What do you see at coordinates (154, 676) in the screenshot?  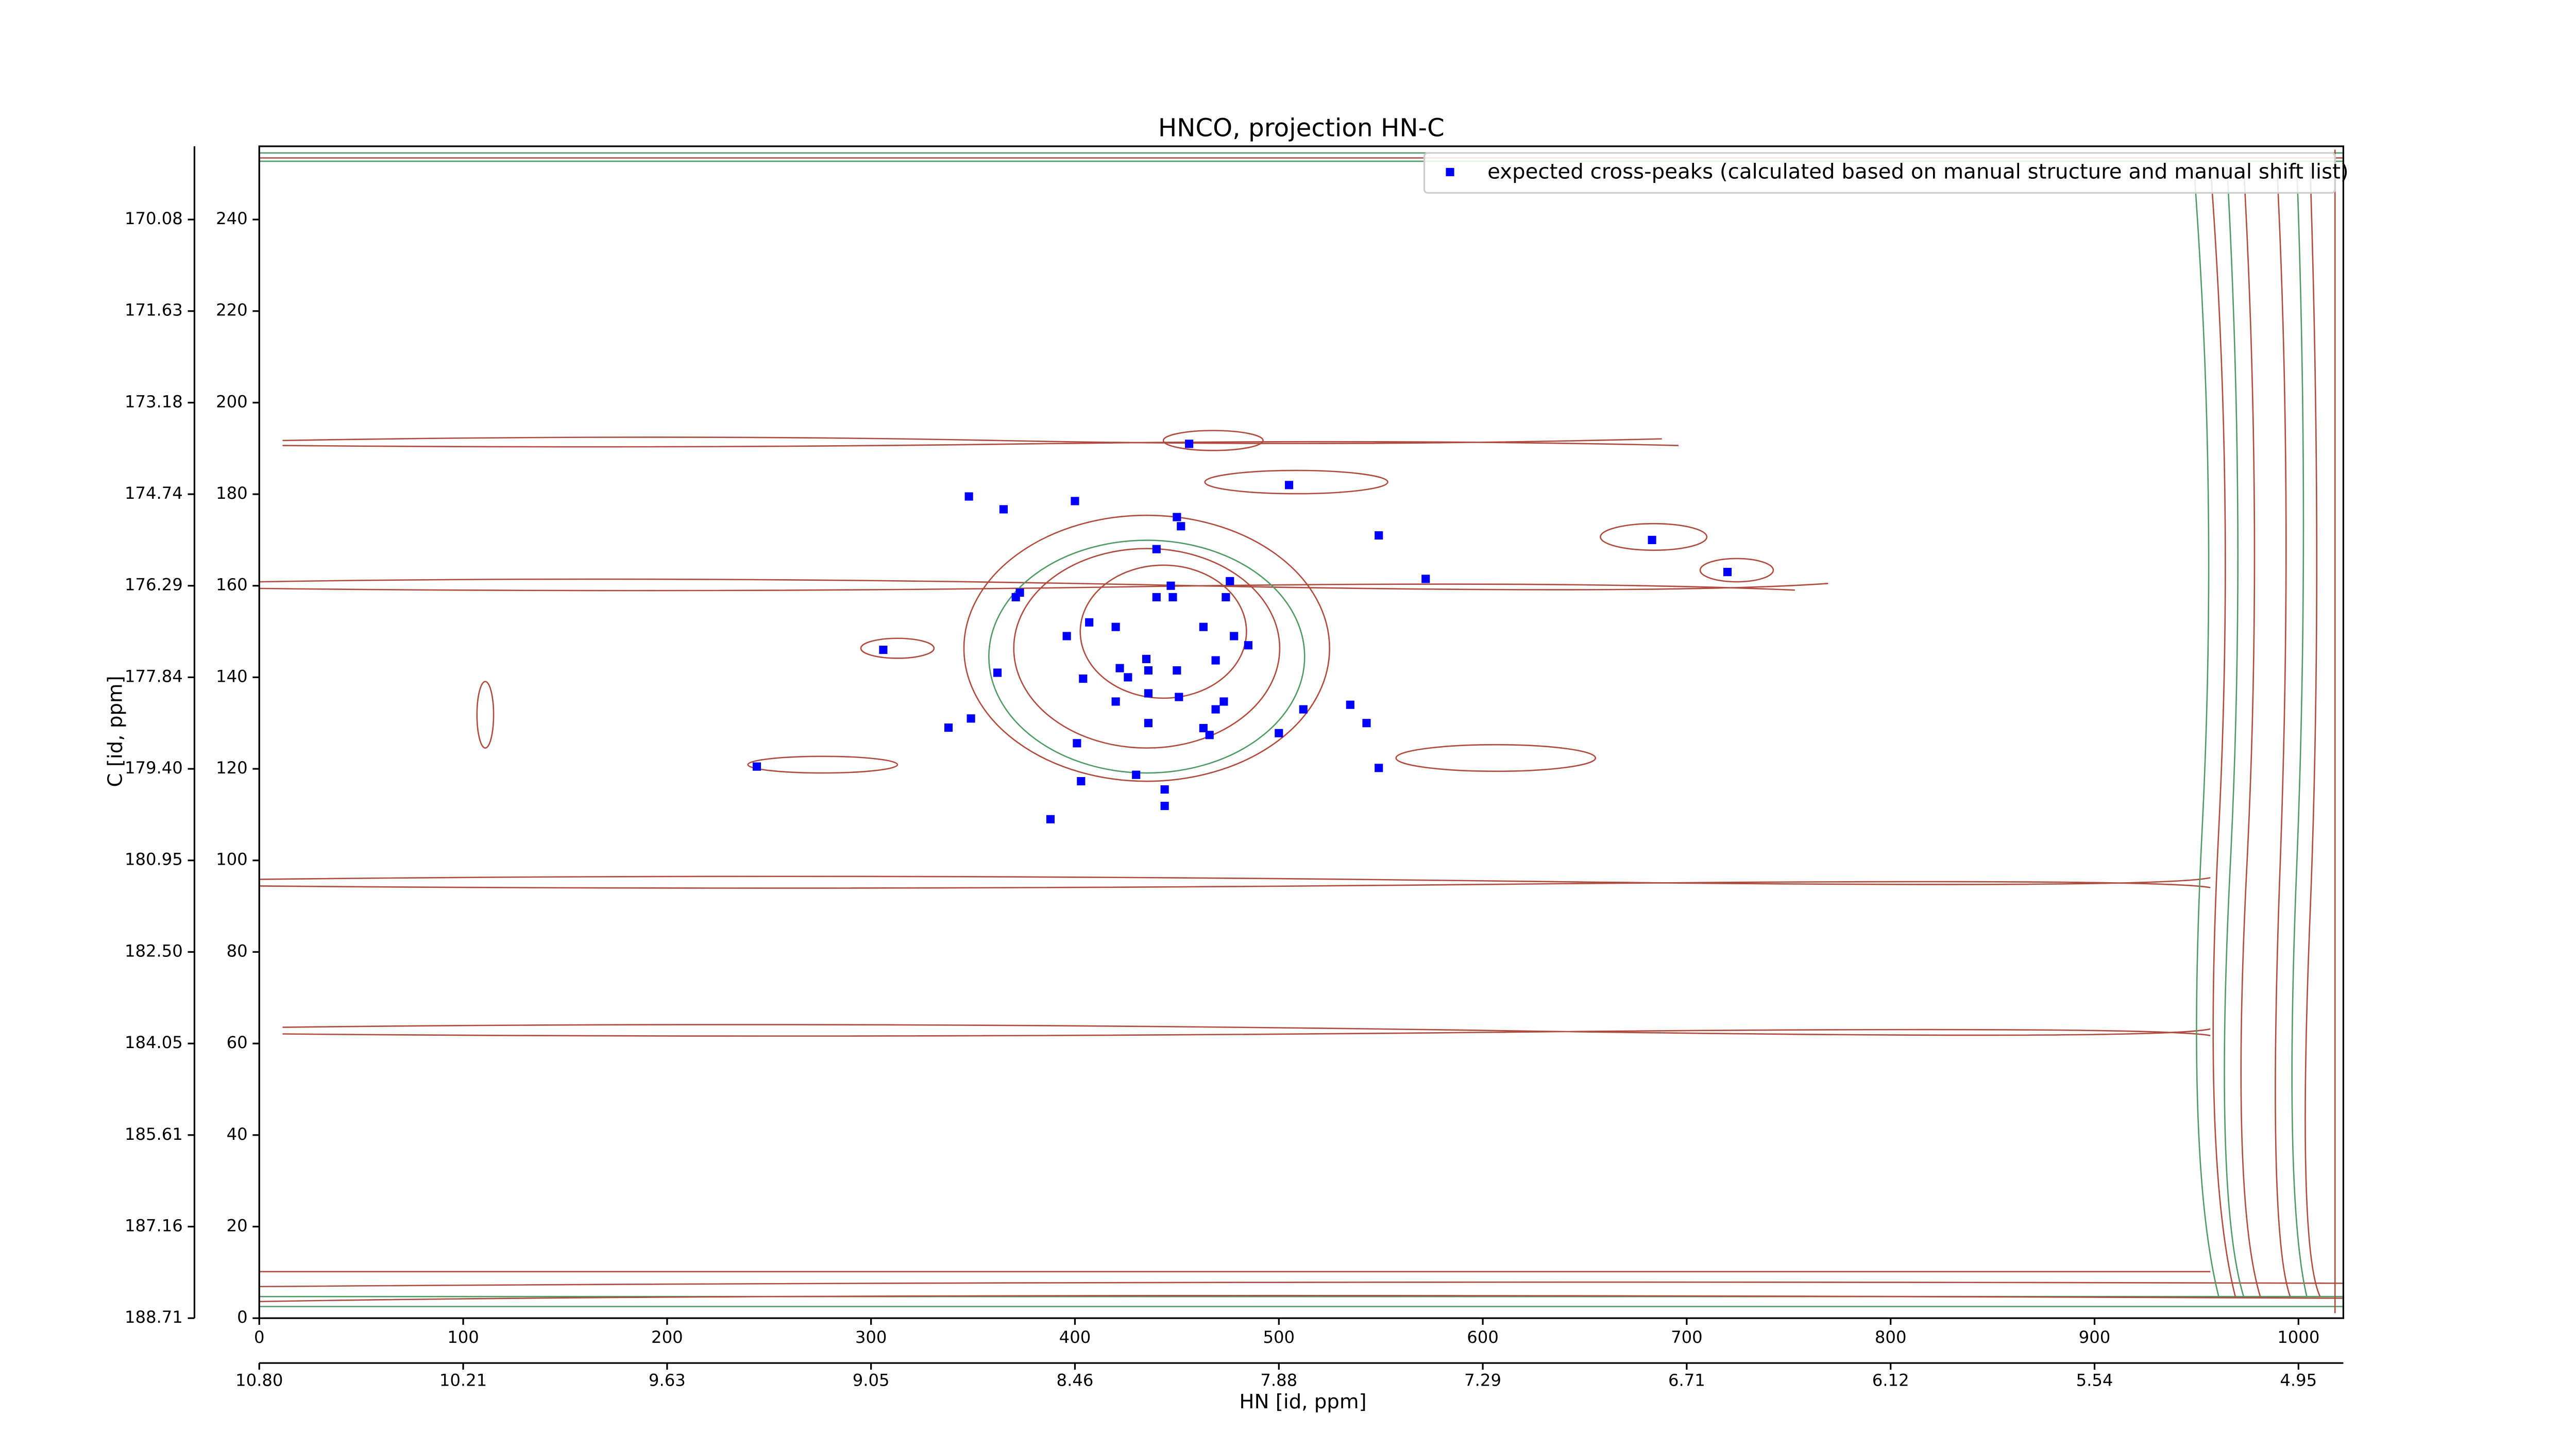 I see `y2-tick-label: 177.84` at bounding box center [154, 676].